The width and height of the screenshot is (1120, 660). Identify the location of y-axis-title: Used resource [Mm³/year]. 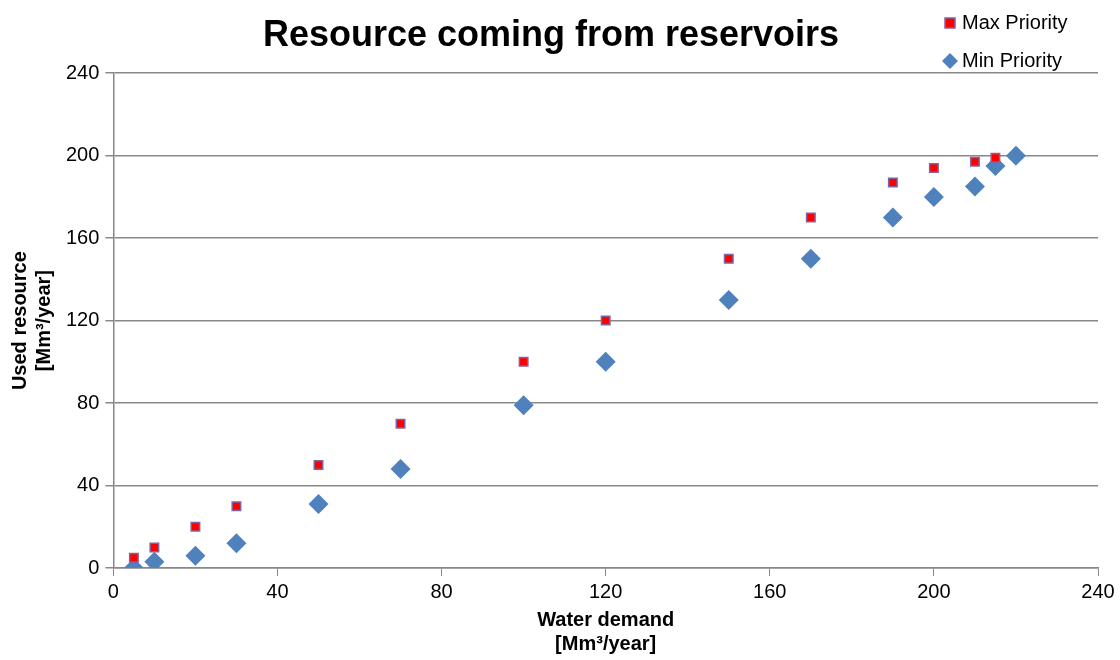
(30, 321).